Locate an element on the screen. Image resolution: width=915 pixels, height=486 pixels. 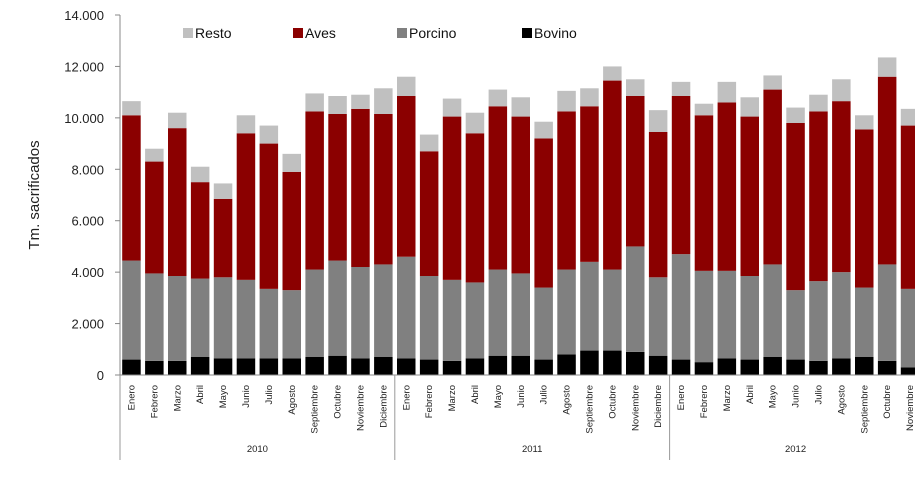
y-tick-label: 14.000 is located at coordinates (84, 15).